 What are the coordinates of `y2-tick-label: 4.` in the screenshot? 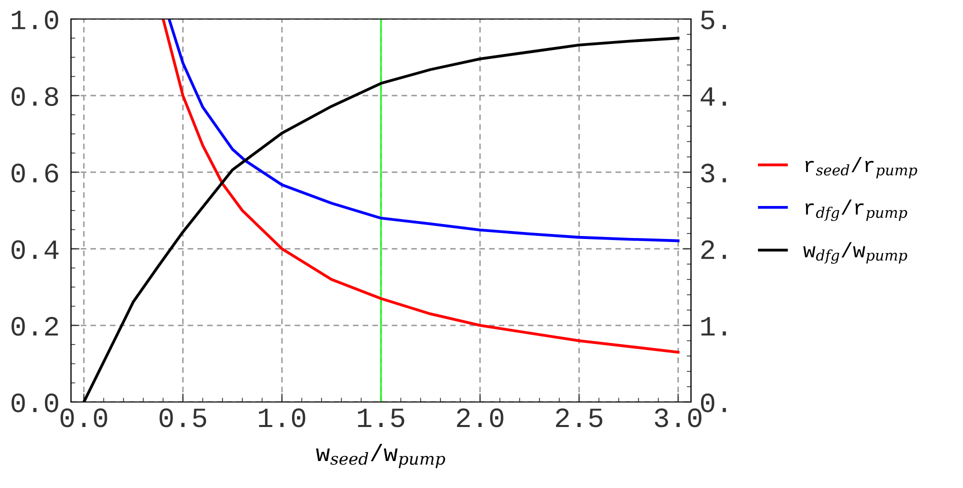 It's located at (713, 96).